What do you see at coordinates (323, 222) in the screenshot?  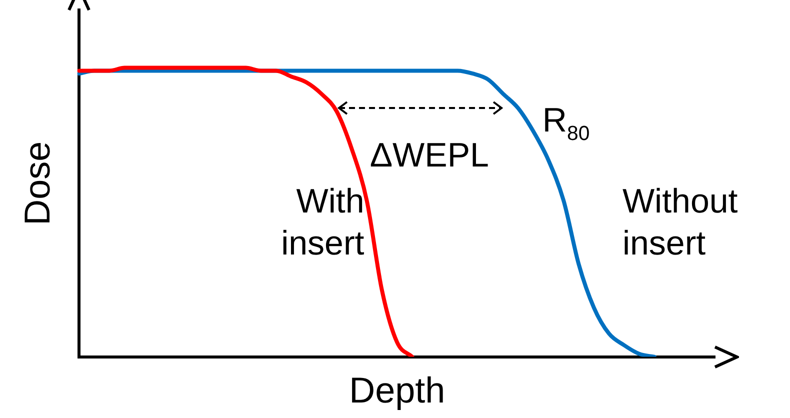 I see `series-label: With insert` at bounding box center [323, 222].